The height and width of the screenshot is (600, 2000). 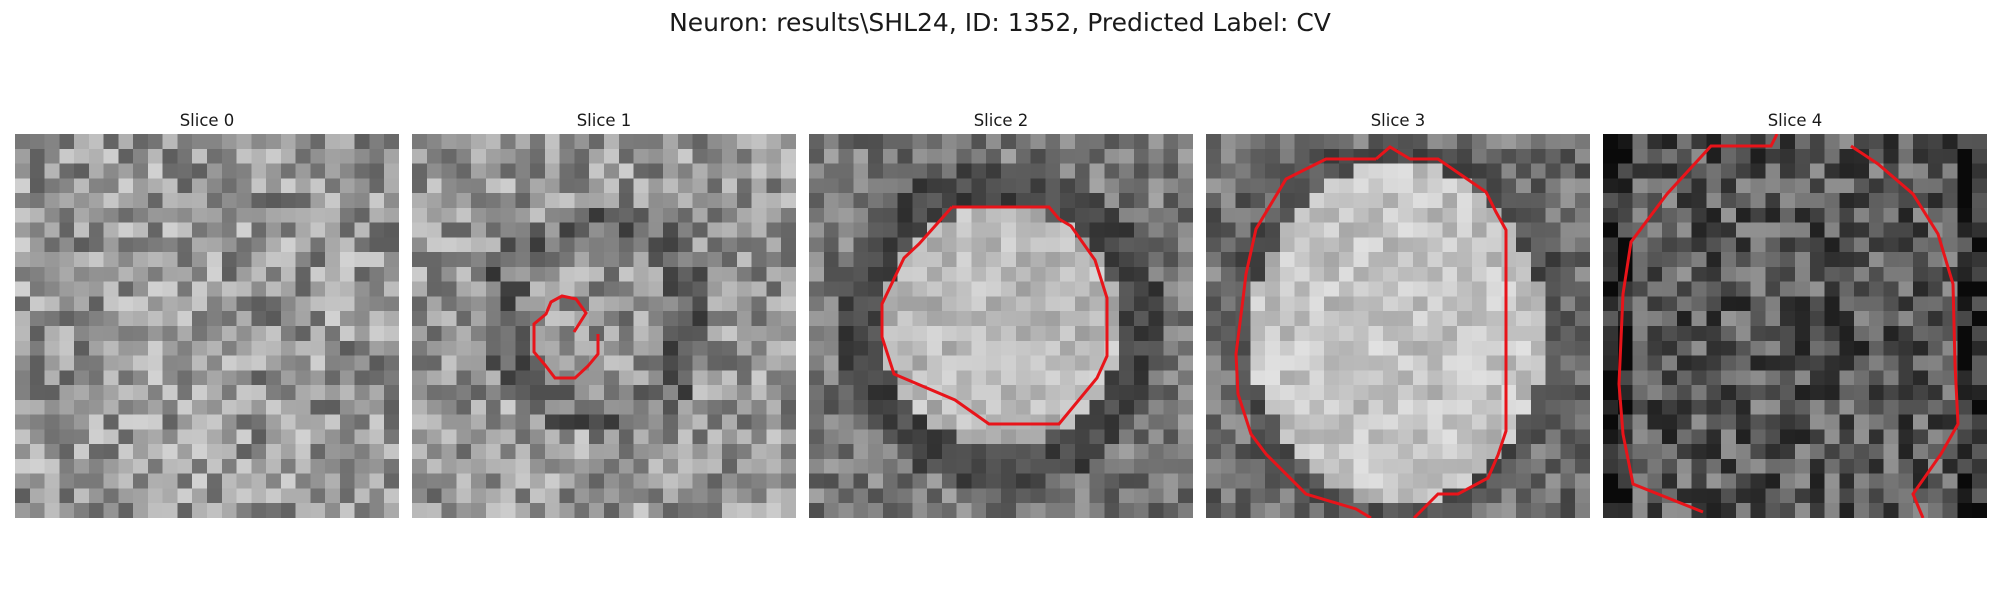 I want to click on slice-panel-4: Slice 4, so click(x=1795, y=313).